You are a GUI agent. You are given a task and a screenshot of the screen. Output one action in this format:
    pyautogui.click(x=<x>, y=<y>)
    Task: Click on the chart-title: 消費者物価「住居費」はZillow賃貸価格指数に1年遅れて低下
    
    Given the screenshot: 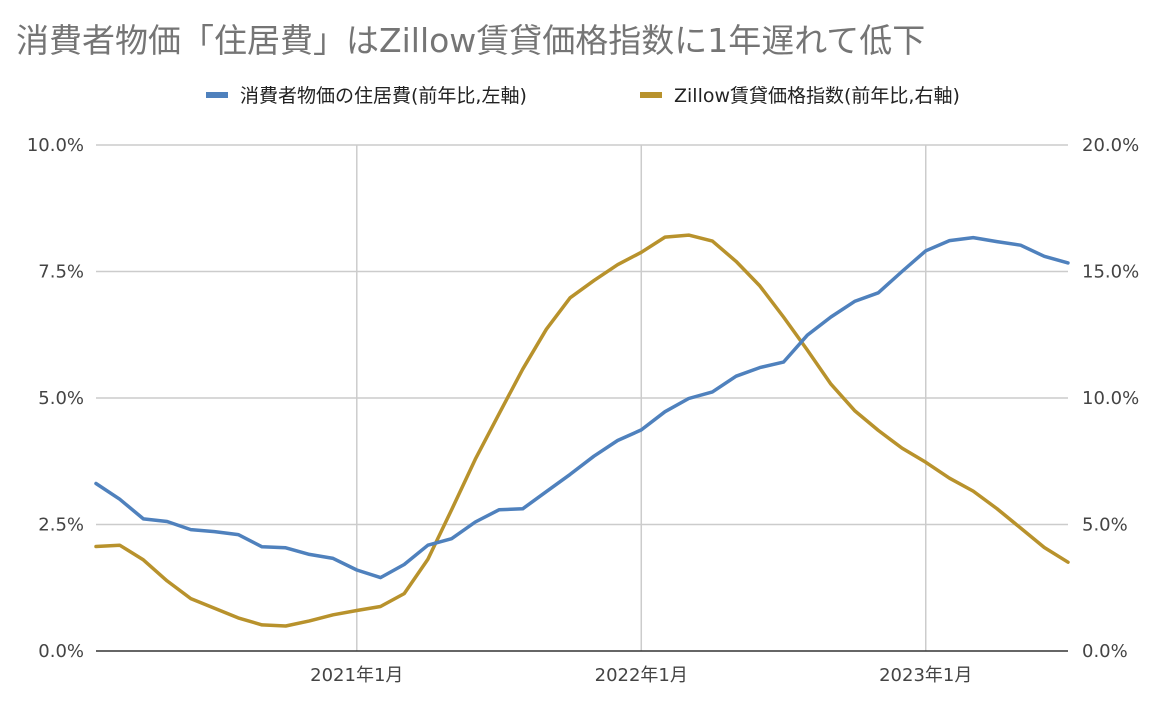 What is the action you would take?
    pyautogui.click(x=470, y=40)
    